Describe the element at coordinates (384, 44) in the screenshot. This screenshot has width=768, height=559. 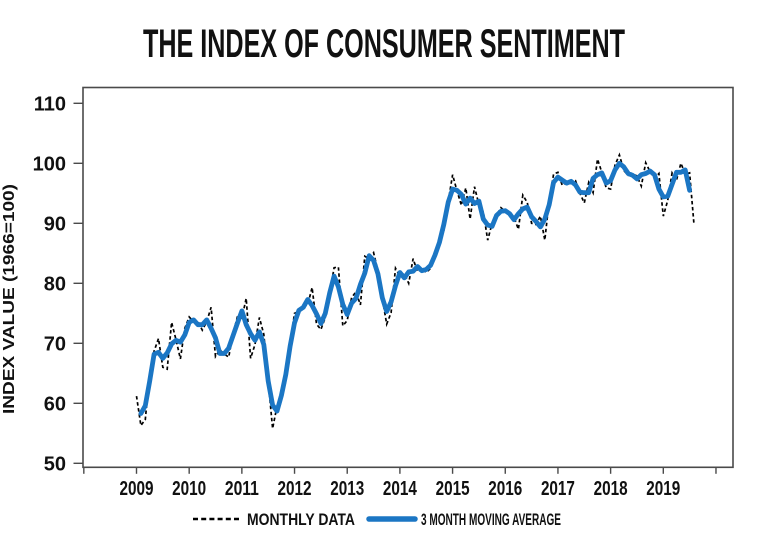
I see `chart-title: THE INDEX OF CONSUMER SENTIMENT` at that location.